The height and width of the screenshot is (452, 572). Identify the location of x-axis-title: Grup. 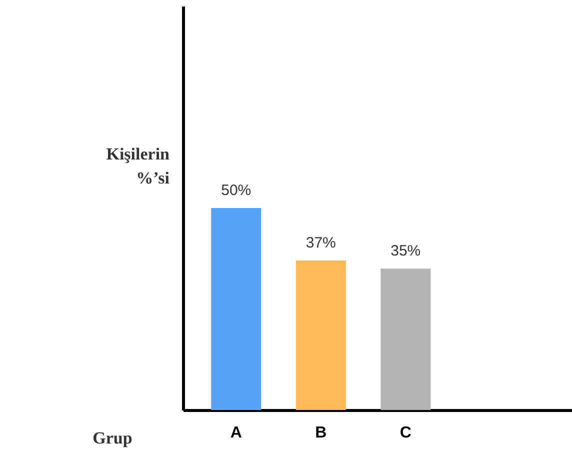
(112, 438).